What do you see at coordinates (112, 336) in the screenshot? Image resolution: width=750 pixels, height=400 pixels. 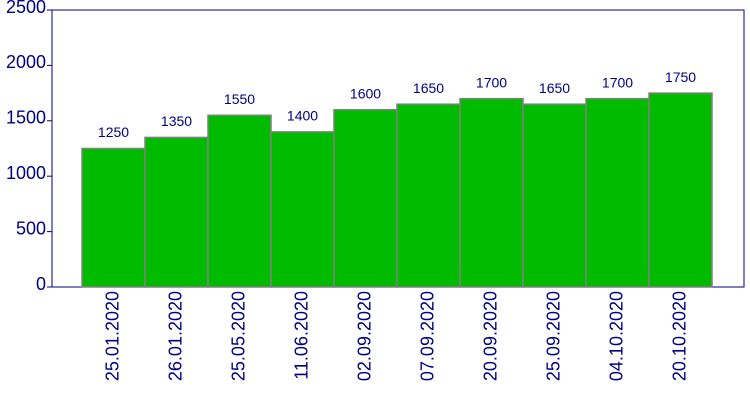 I see `x-tick-label: 25.01.2020` at bounding box center [112, 336].